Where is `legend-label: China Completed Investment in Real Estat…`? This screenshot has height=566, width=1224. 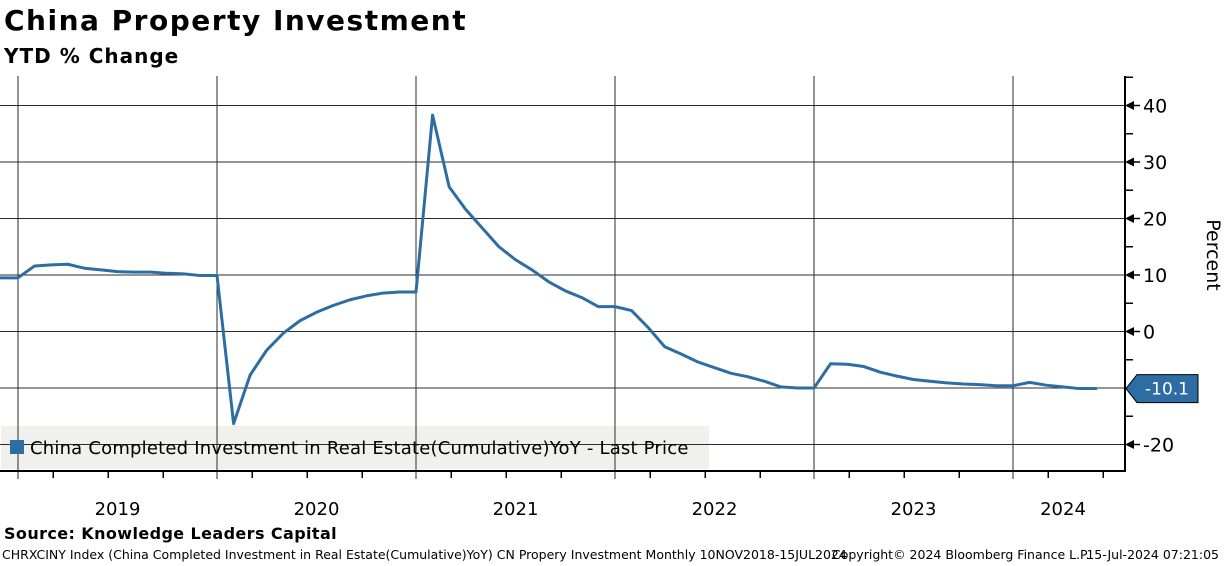
legend-label: China Completed Investment in Real Estat… is located at coordinates (359, 448).